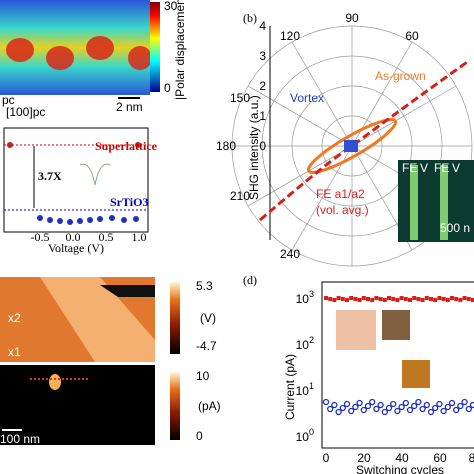  I want to click on cbar-unit: (pA), so click(209, 406).